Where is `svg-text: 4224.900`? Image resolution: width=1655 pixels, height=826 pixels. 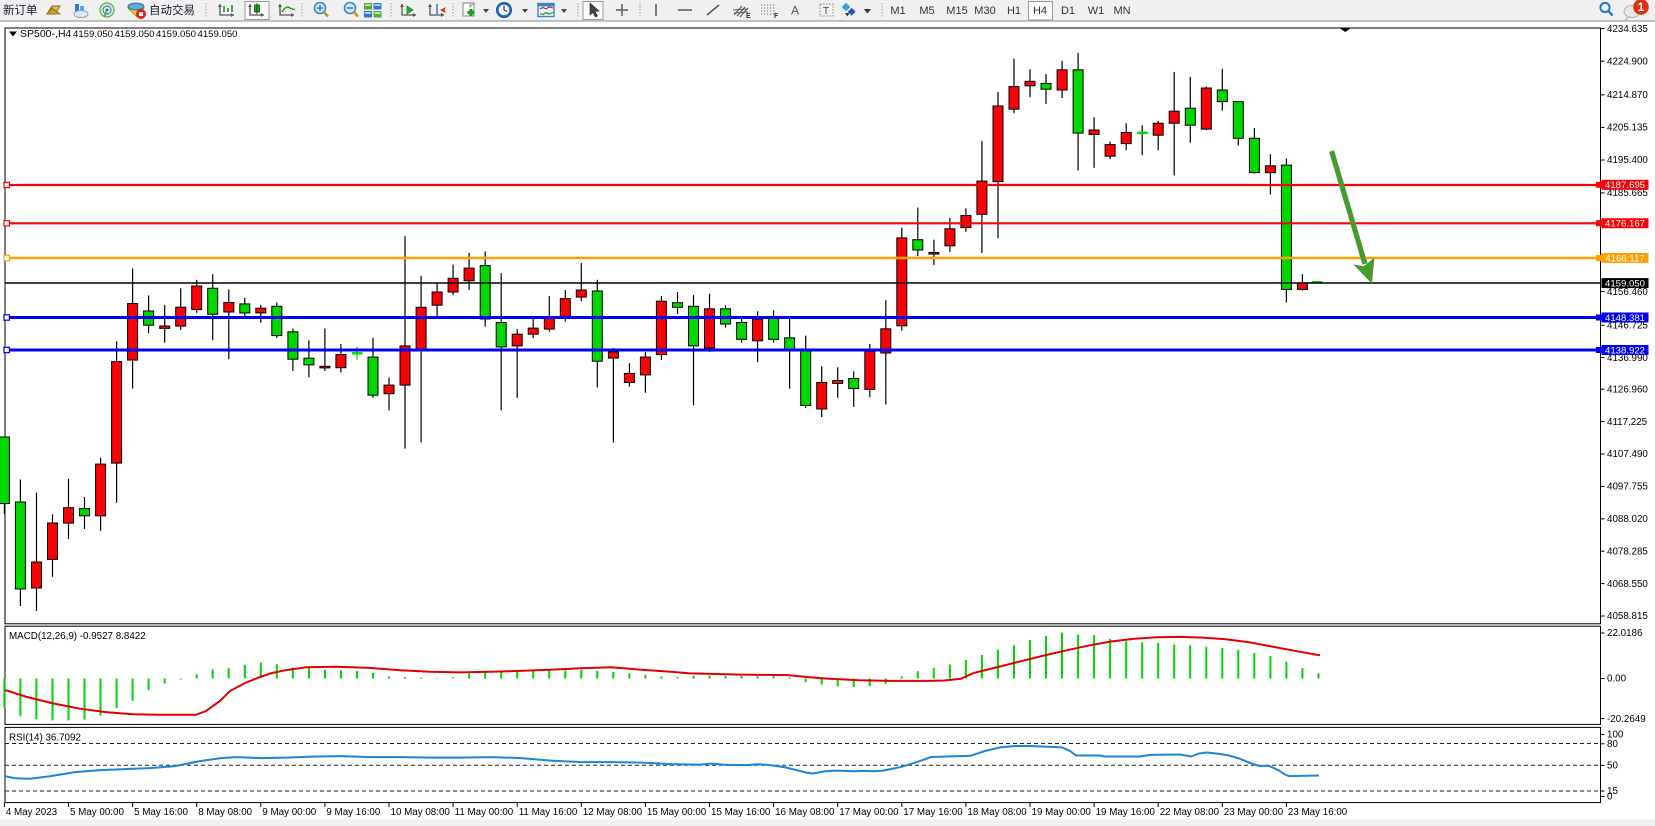
svg-text: 4224.900 is located at coordinates (1627, 61).